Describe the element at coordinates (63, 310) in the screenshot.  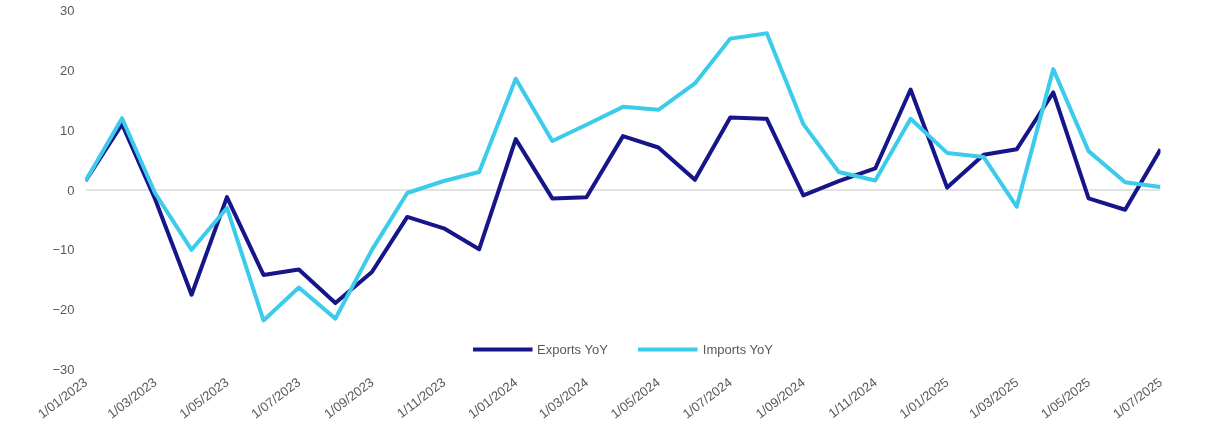
I see `y-tick-label: −20` at that location.